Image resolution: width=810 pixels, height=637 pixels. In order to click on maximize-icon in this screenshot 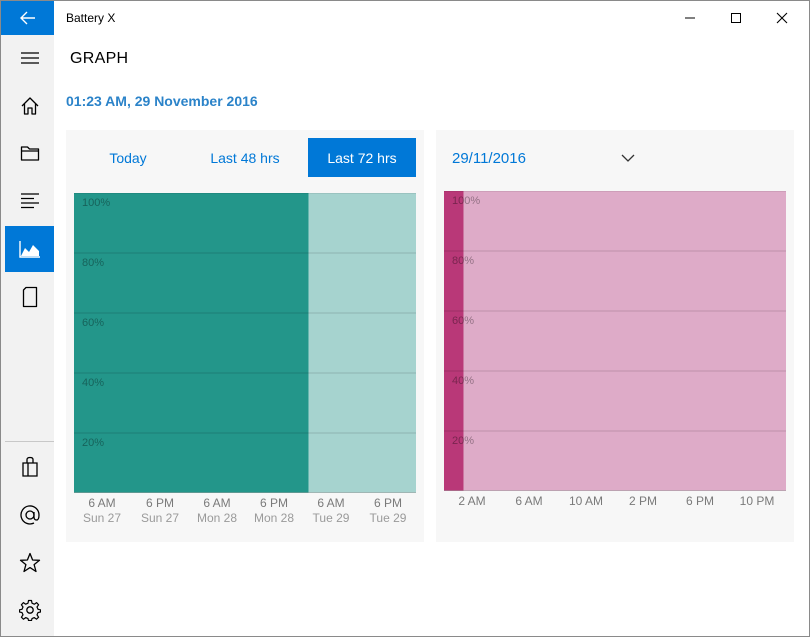, I will do `click(736, 18)`.